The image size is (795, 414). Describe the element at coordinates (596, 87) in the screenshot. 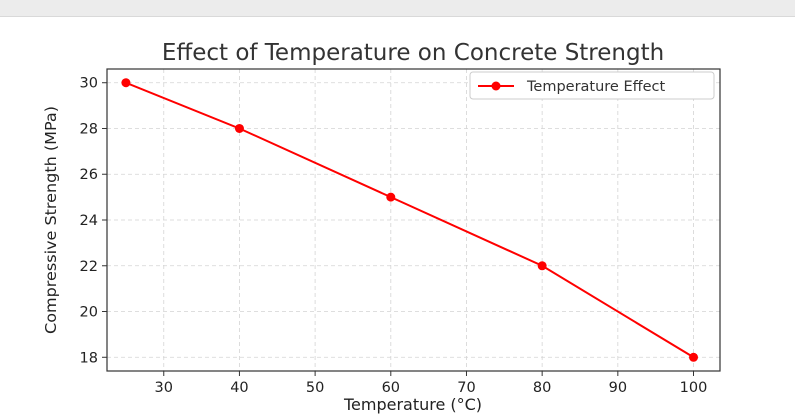

I see `legend-label: Temperature Effect` at that location.